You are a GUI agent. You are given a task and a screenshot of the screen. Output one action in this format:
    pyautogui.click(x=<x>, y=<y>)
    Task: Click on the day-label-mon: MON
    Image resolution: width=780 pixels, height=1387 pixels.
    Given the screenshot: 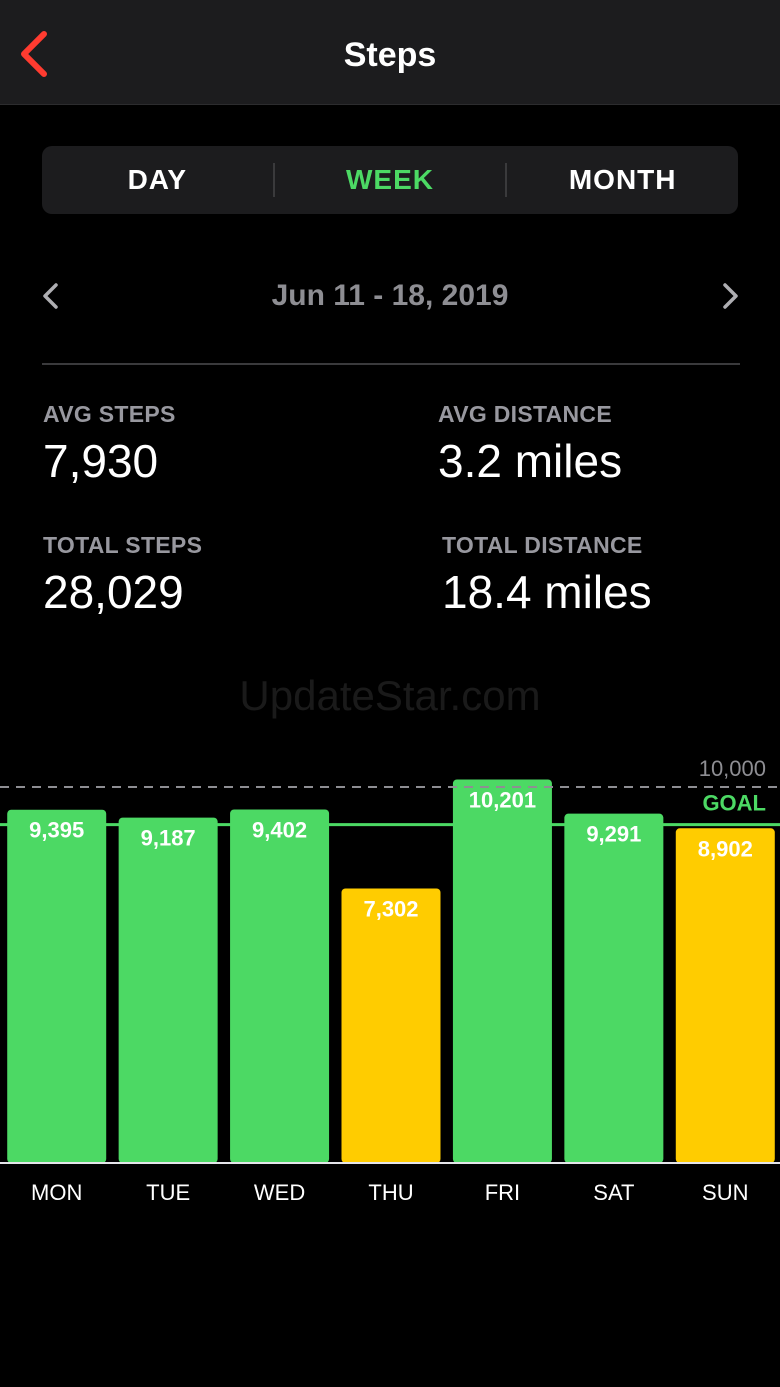 What is the action you would take?
    pyautogui.click(x=56, y=1192)
    